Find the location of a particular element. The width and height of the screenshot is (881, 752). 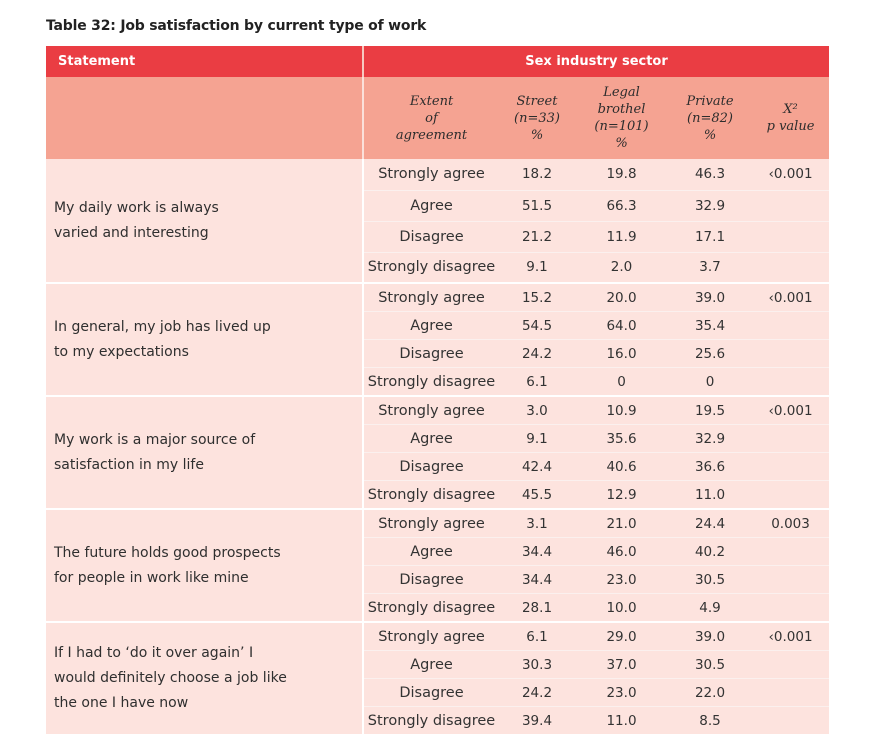

table-row: Disagree 24.2 23.0 22.0 is located at coordinates (438, 692).